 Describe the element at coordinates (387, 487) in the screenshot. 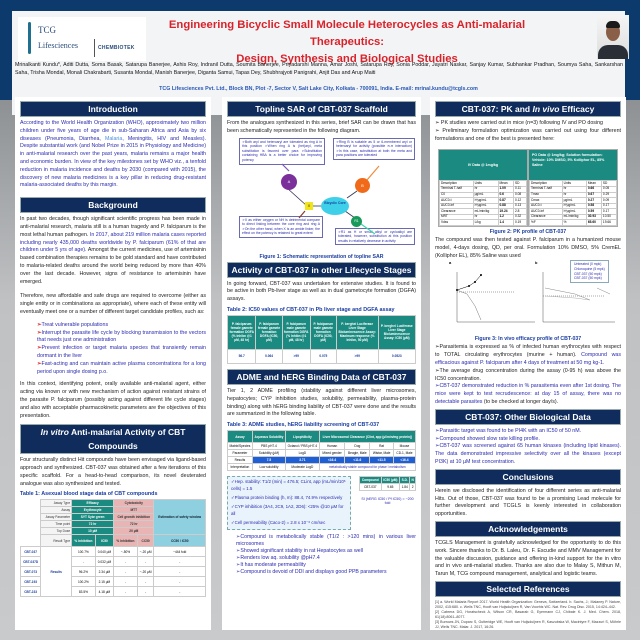

I see `table-row: CBT-037 9.65 1.84 2` at that location.